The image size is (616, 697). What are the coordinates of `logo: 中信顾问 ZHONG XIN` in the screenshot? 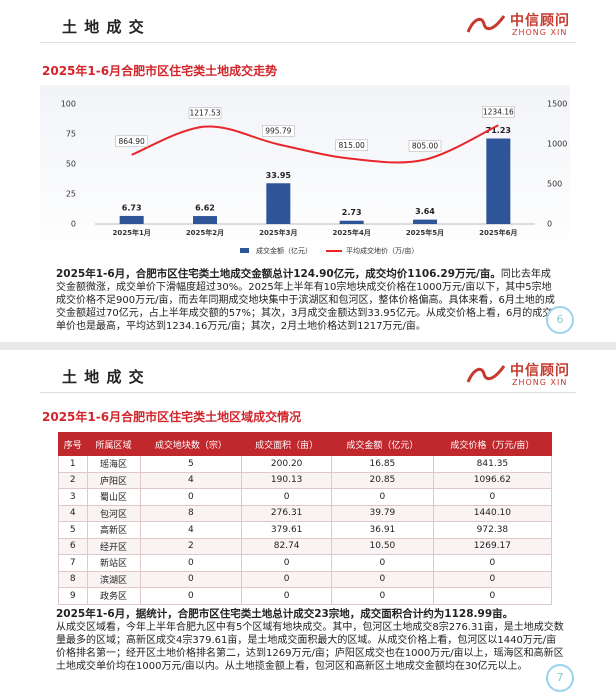 It's located at (519, 376).